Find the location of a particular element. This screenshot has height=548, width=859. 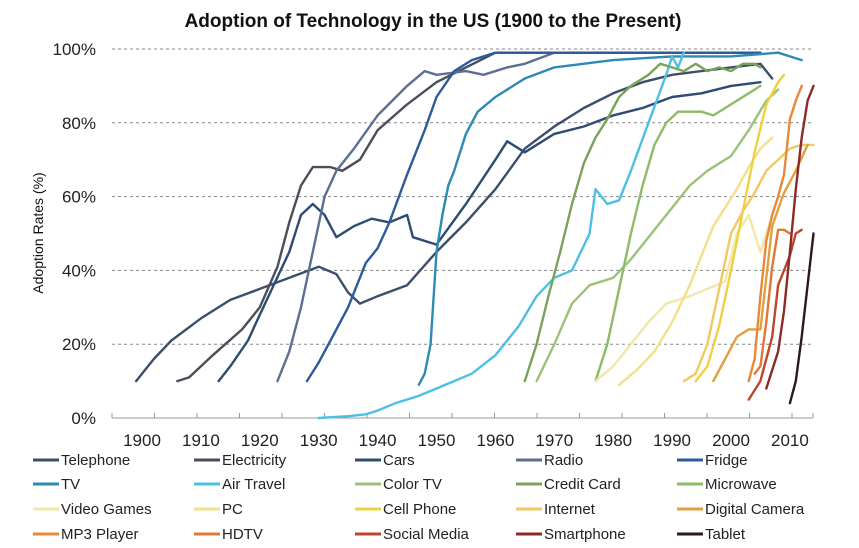

legend-item-internet: Internet is located at coordinates (556, 509).